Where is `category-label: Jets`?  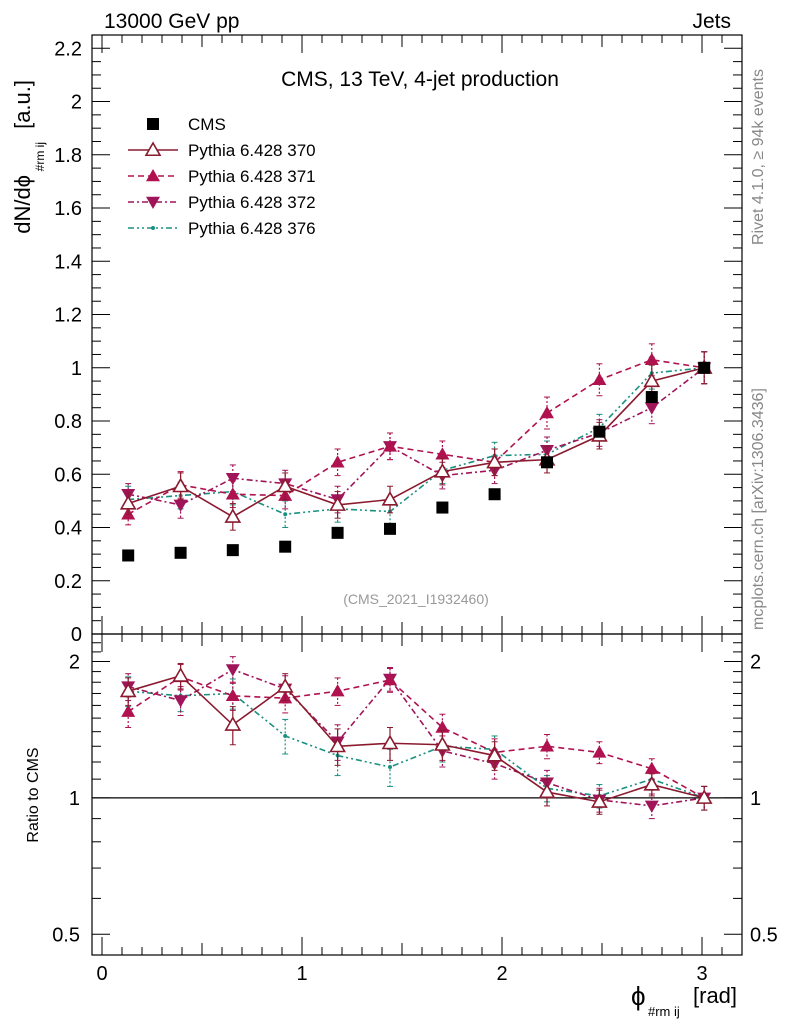 category-label: Jets is located at coordinates (711, 21).